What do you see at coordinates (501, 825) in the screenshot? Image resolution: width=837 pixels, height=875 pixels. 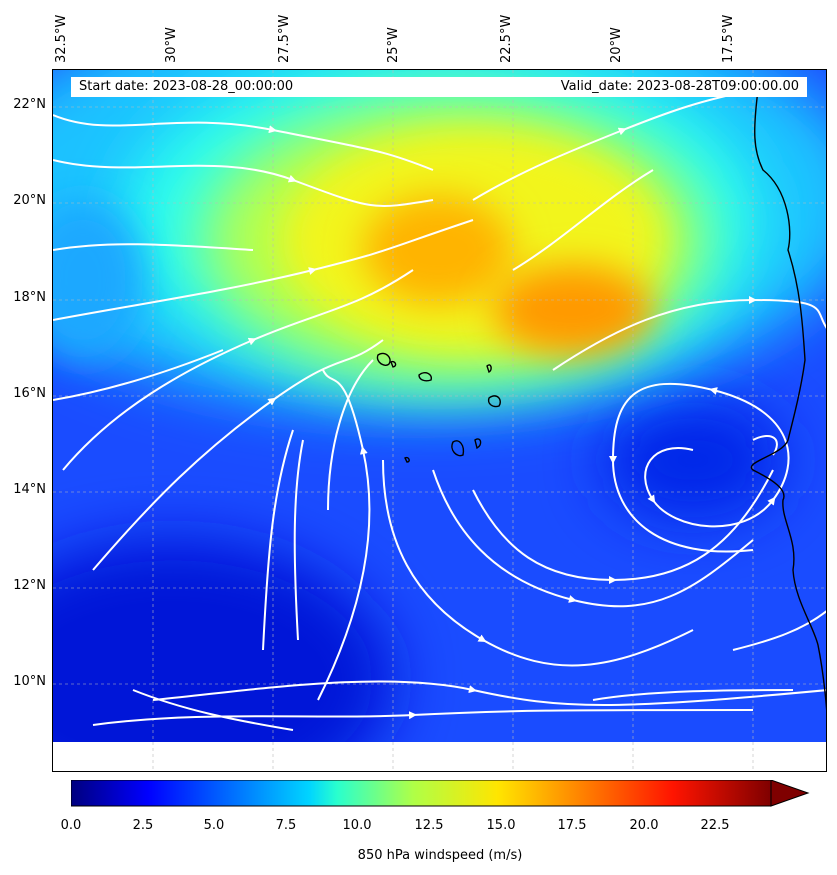 I see `colorbar-tick: 15.0` at bounding box center [501, 825].